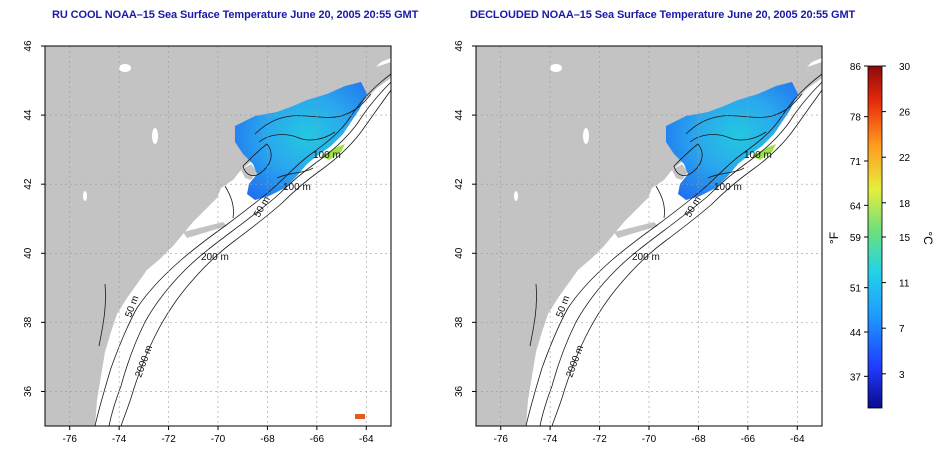 This screenshot has height=475, width=950. Describe the element at coordinates (856, 238) in the screenshot. I see `f-tick-label: 59` at that location.